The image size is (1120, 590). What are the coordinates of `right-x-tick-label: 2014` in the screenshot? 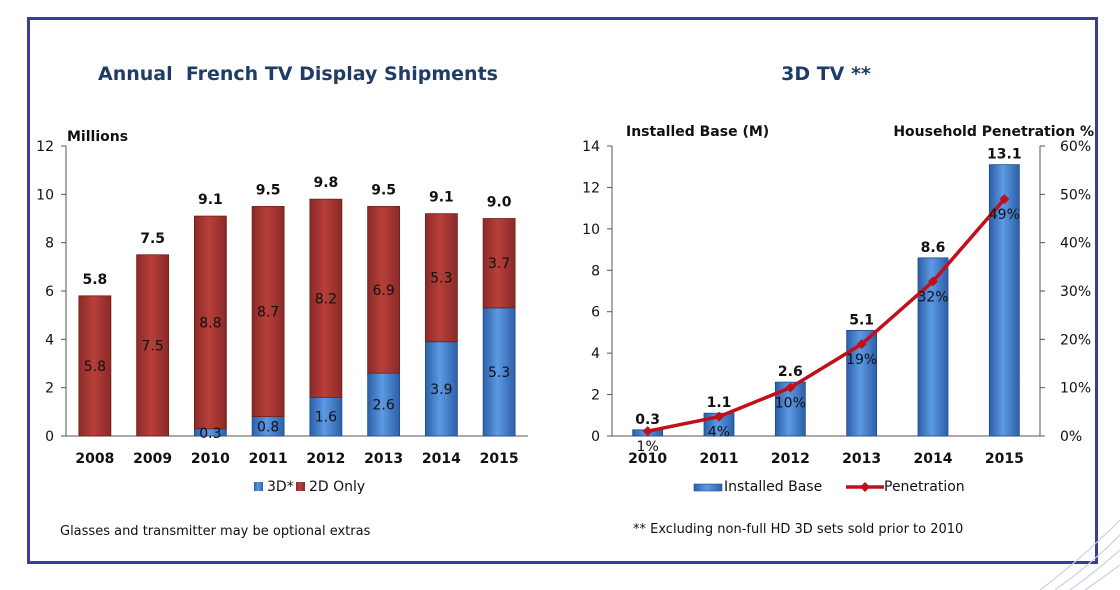 It's located at (933, 459).